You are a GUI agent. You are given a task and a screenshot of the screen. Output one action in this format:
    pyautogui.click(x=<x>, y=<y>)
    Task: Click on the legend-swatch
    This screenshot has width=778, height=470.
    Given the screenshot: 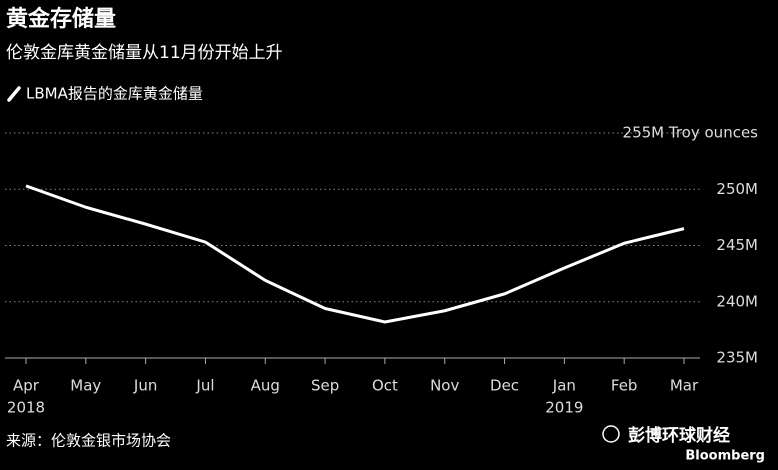 What is the action you would take?
    pyautogui.click(x=14, y=94)
    